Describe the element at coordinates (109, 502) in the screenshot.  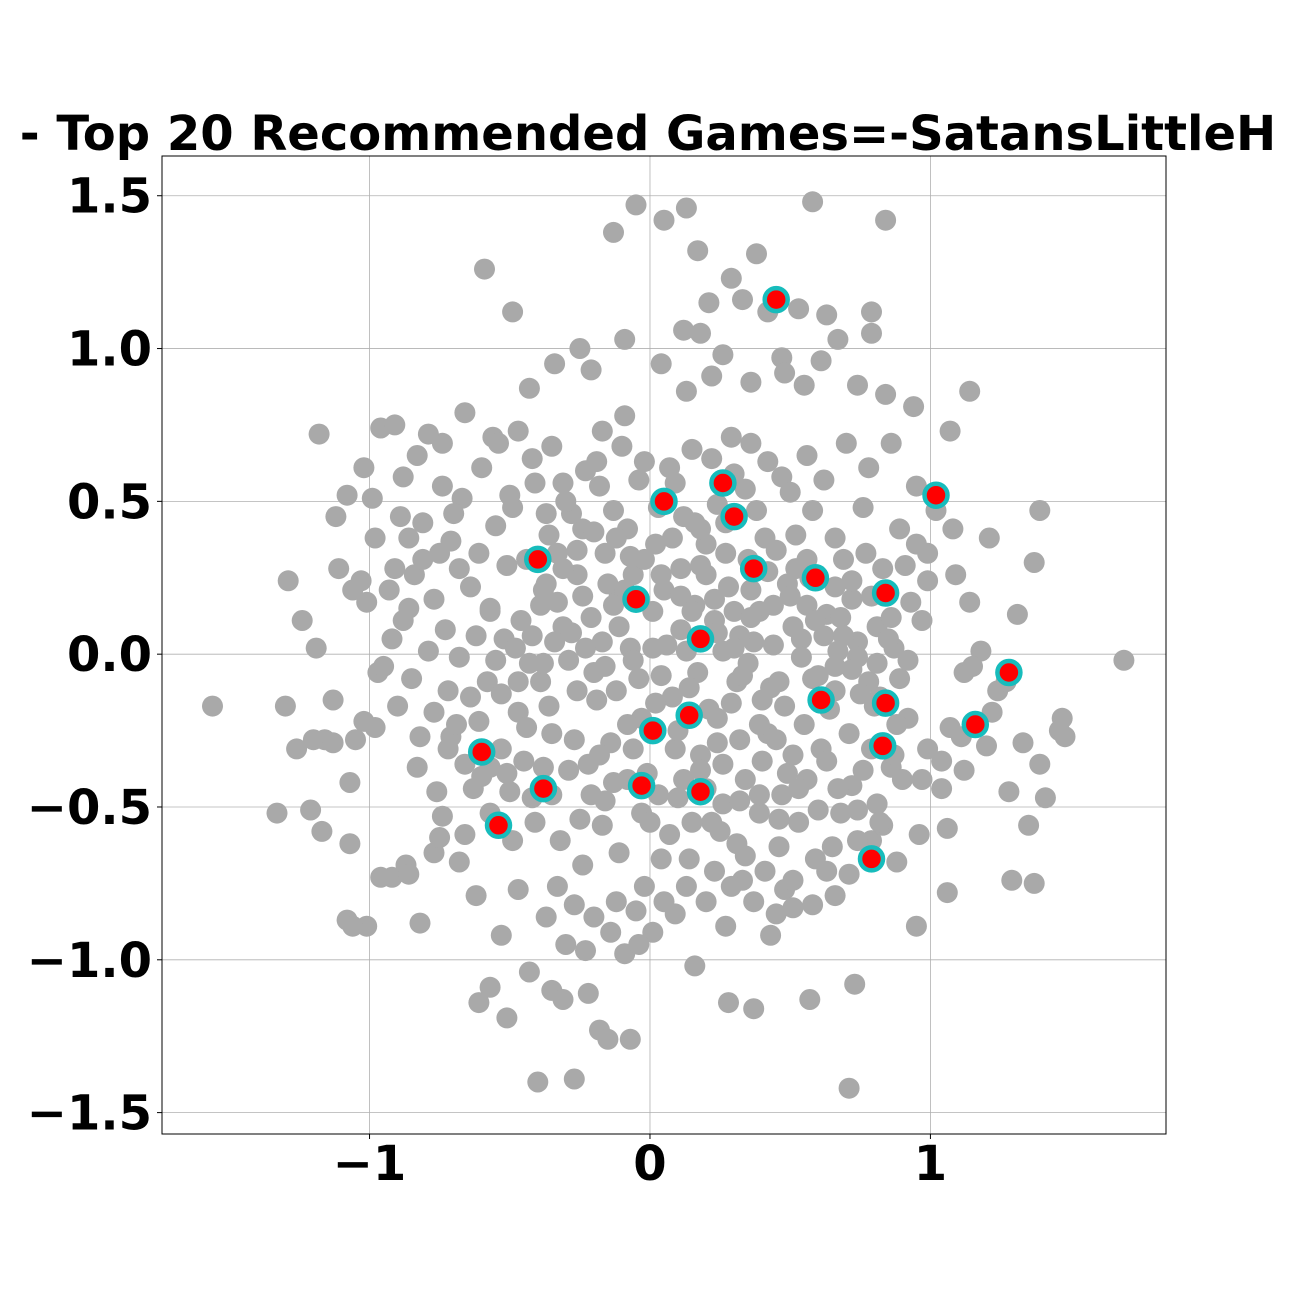
I see `y-tick-label: 0.5` at that location.